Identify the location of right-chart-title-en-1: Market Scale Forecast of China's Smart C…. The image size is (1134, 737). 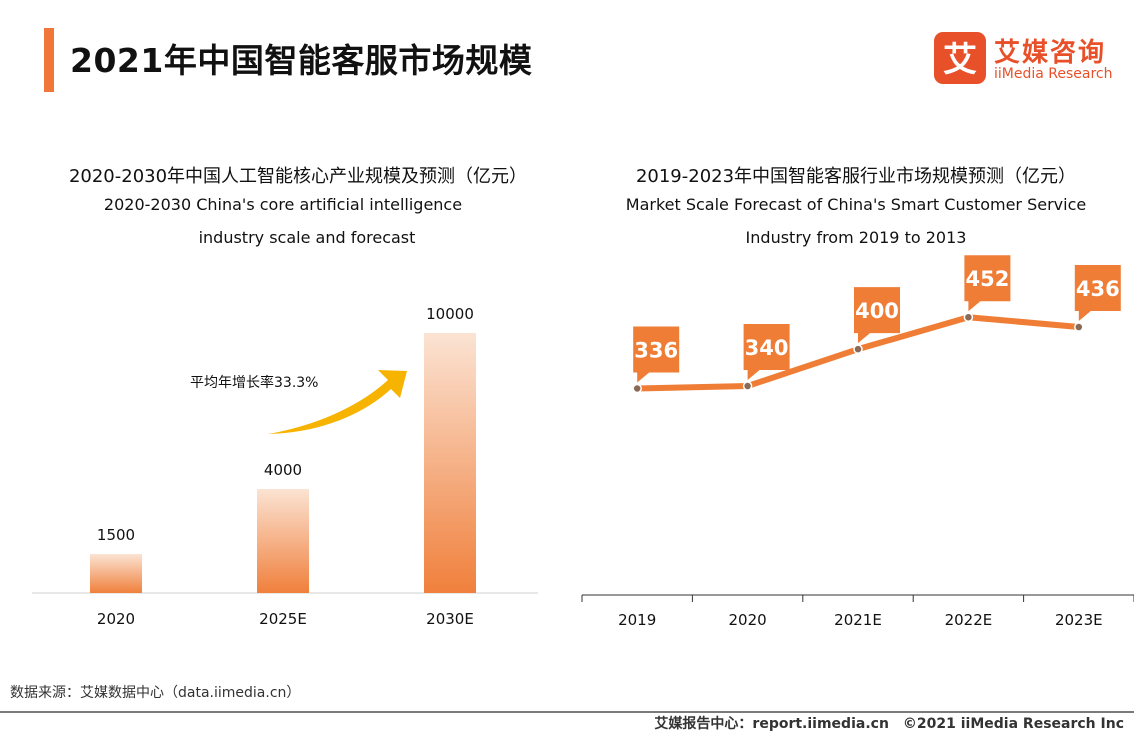
(856, 204).